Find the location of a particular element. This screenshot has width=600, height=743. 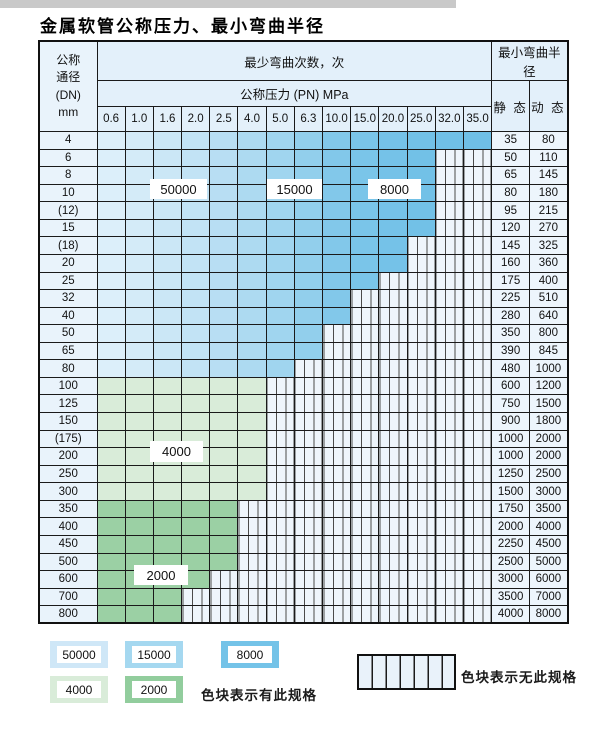

matrix-value-label: 8000 is located at coordinates (394, 189).